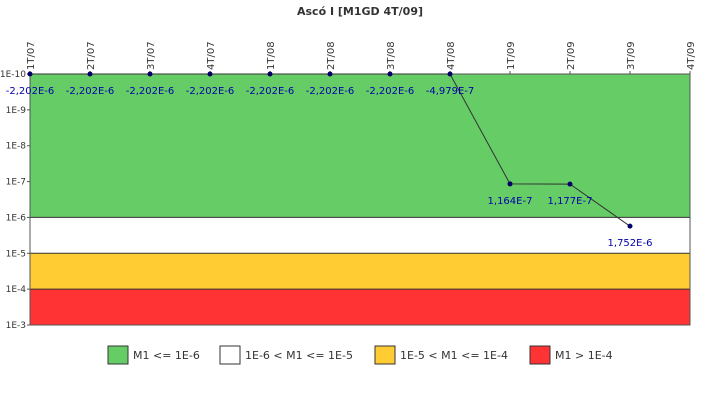 This screenshot has height=400, width=720. I want to click on y-tick-label-0: 1E-10, so click(13, 75).